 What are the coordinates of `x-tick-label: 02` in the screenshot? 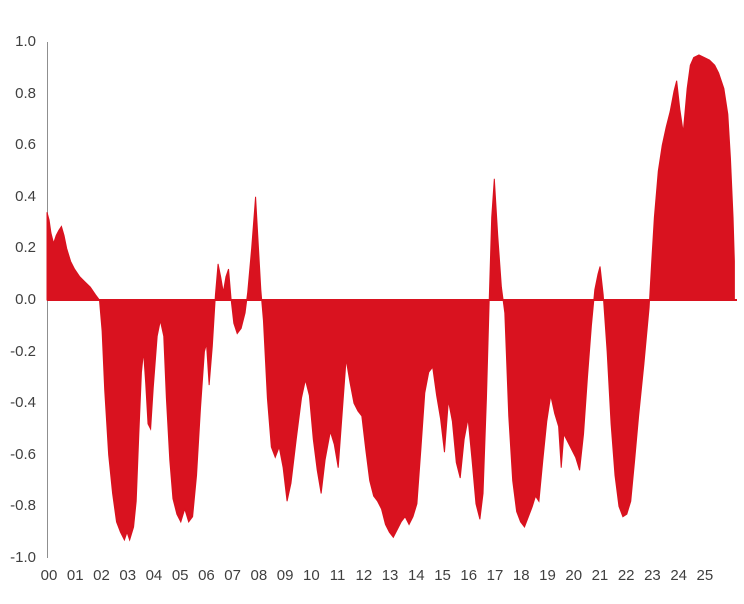 It's located at (101, 575).